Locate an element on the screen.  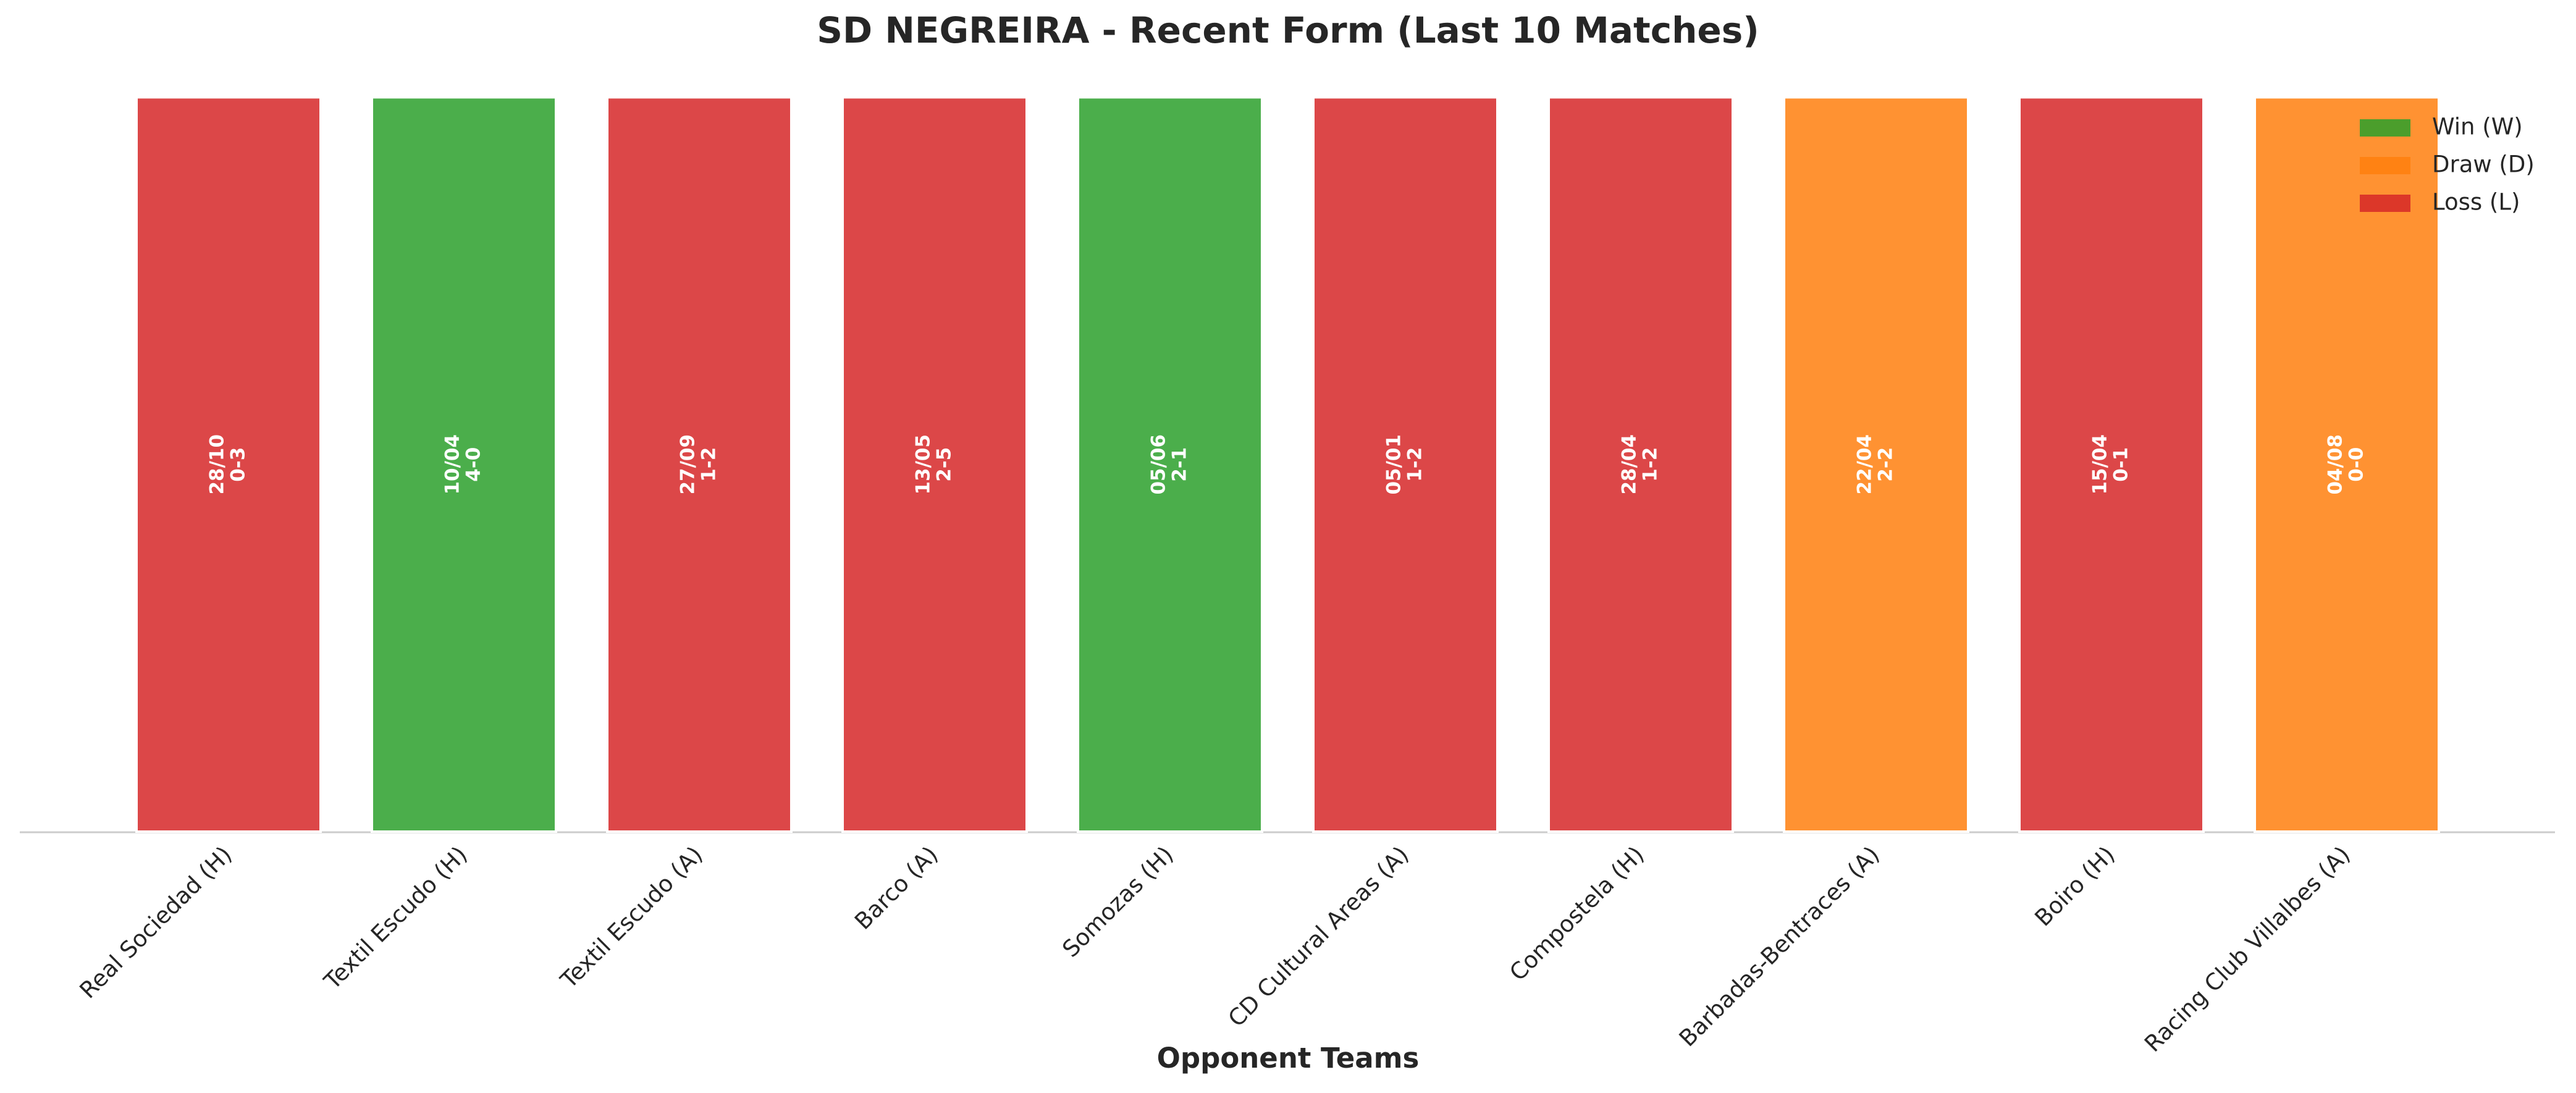
bar-date-label: 27/09 is located at coordinates (688, 465).